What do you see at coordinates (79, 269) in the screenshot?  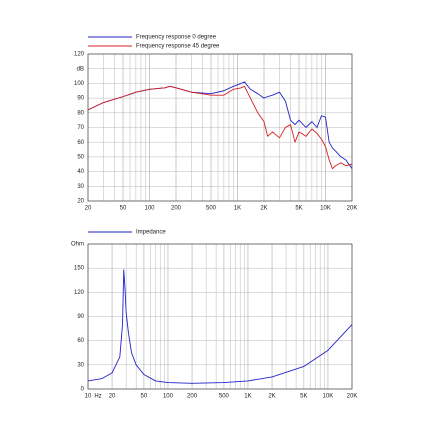 I see `y-tick-label: 150` at bounding box center [79, 269].